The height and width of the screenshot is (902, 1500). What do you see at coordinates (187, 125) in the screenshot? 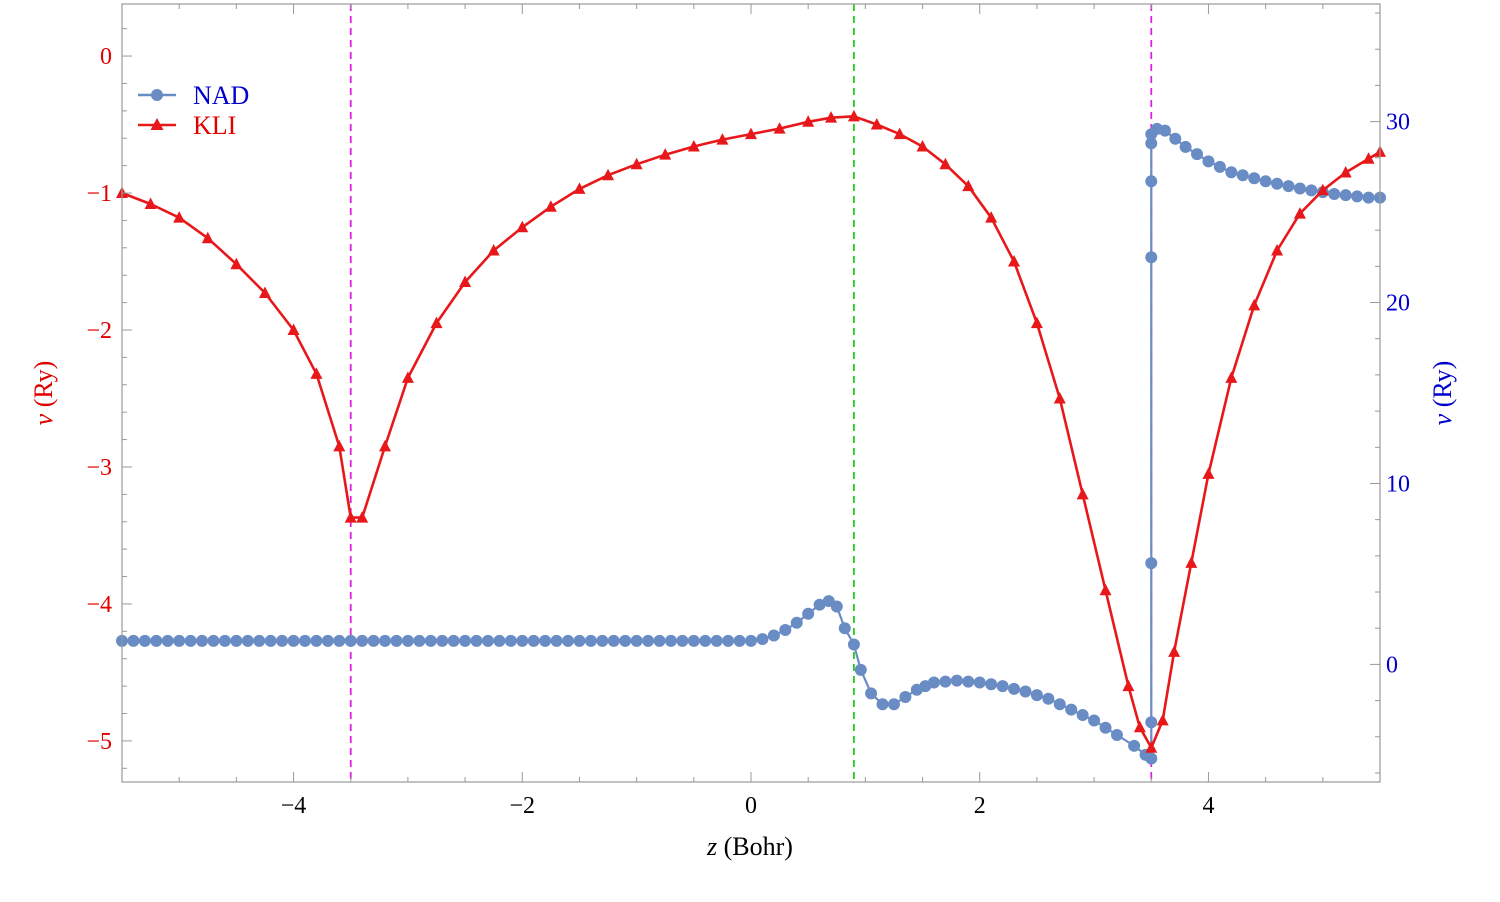
I see `legend-entry-kli: KLI` at bounding box center [187, 125].